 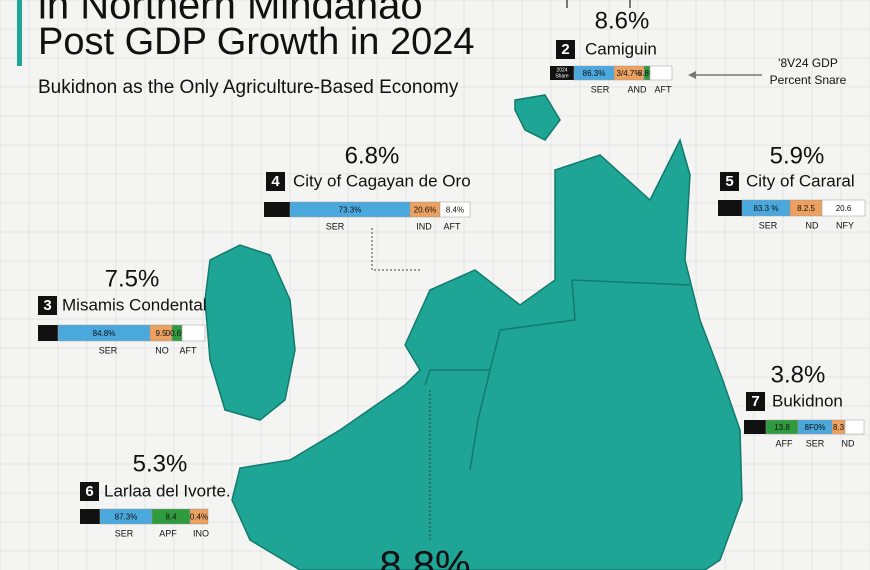 What do you see at coordinates (807, 400) in the screenshot?
I see `region-name: Bukidnon` at bounding box center [807, 400].